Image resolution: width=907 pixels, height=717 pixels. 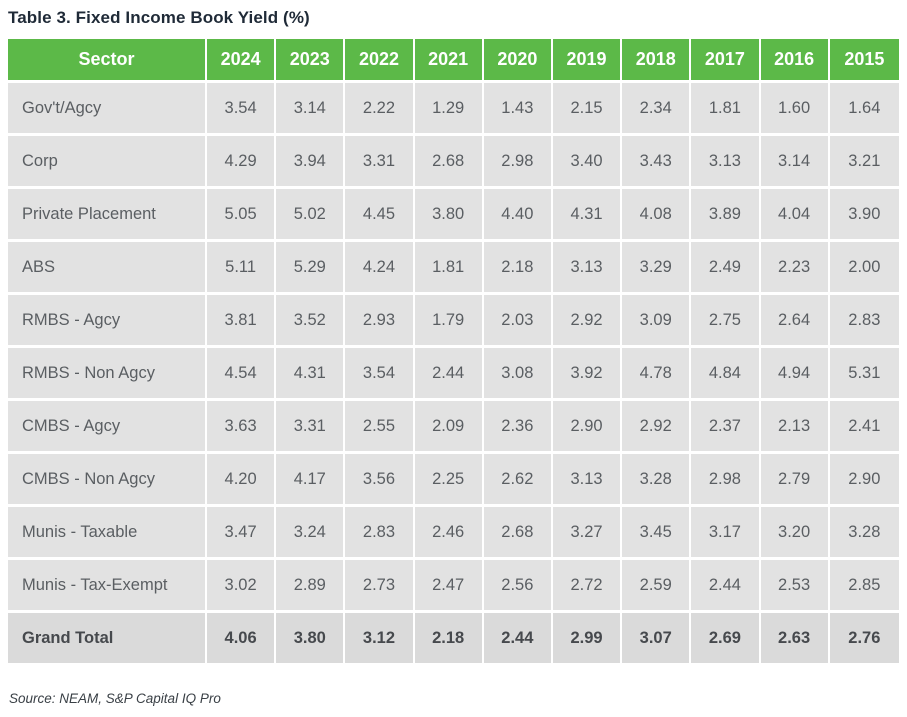 I want to click on value-cell: 2.93, so click(x=380, y=321).